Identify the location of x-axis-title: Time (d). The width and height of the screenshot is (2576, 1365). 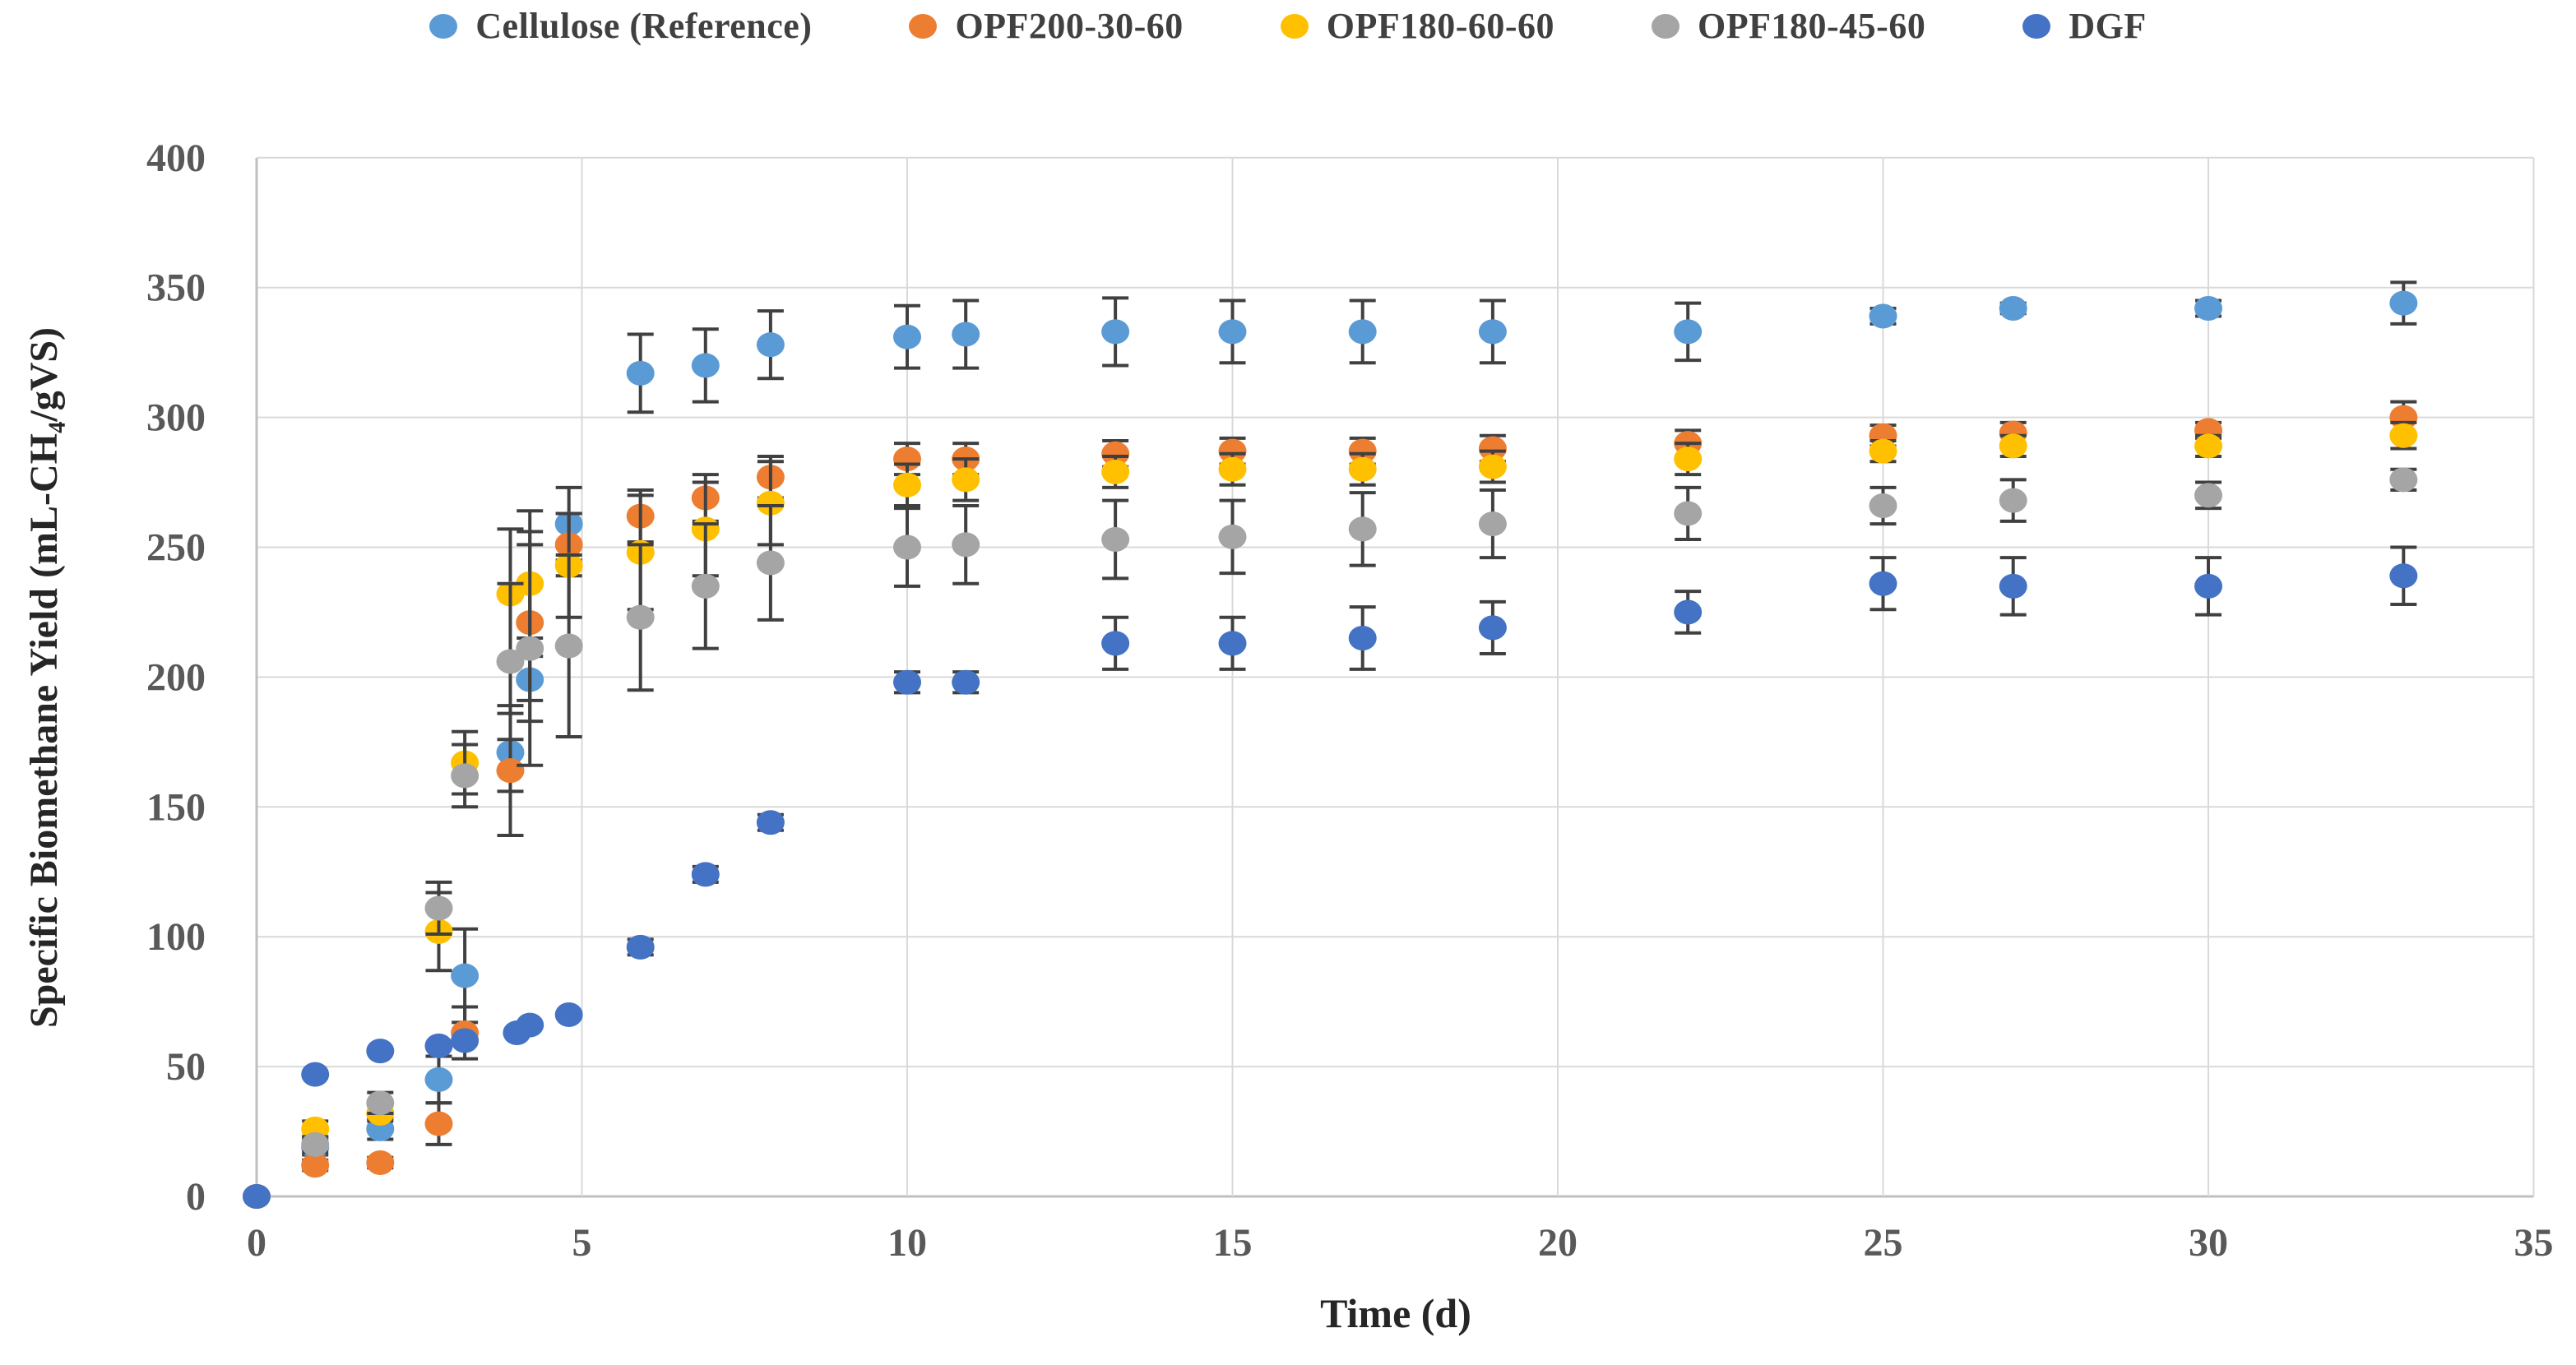
(1395, 1313).